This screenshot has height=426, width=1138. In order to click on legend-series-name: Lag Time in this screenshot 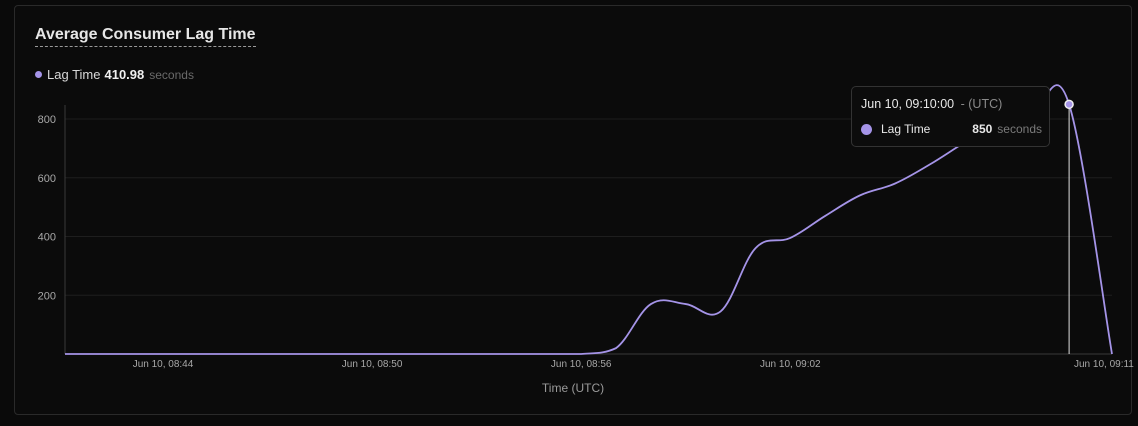, I will do `click(74, 74)`.